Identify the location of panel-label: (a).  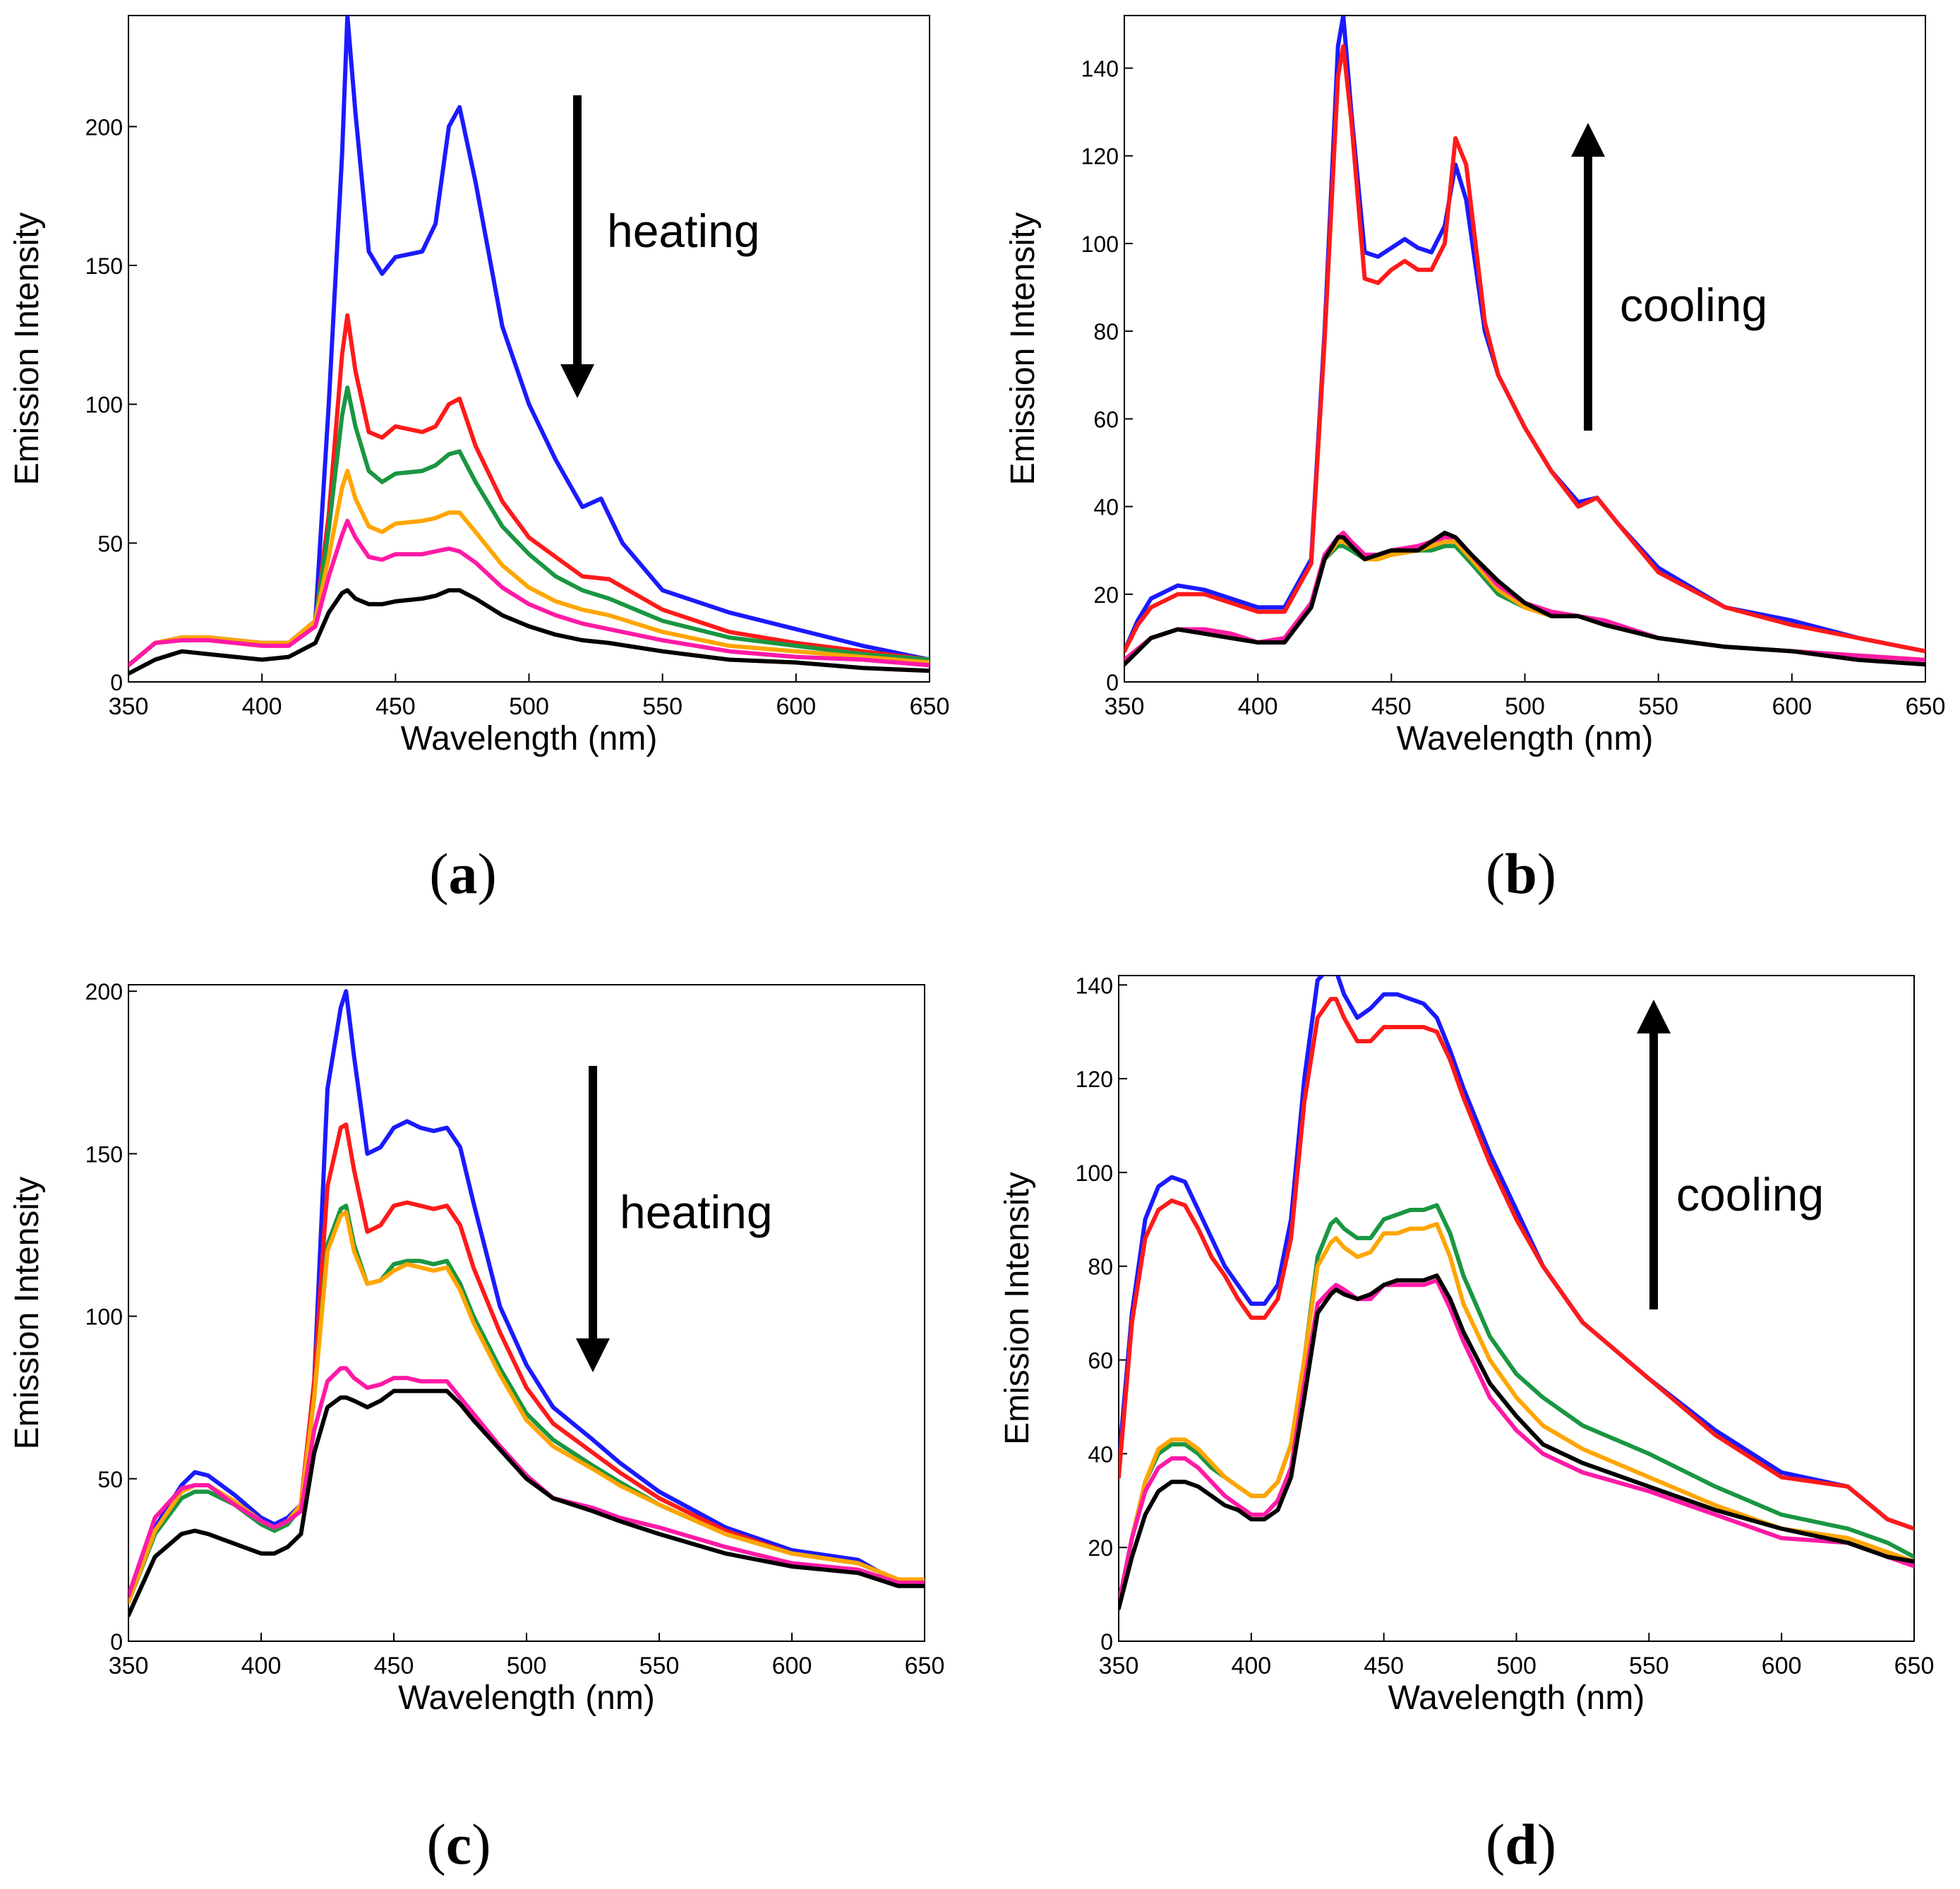
(463, 873).